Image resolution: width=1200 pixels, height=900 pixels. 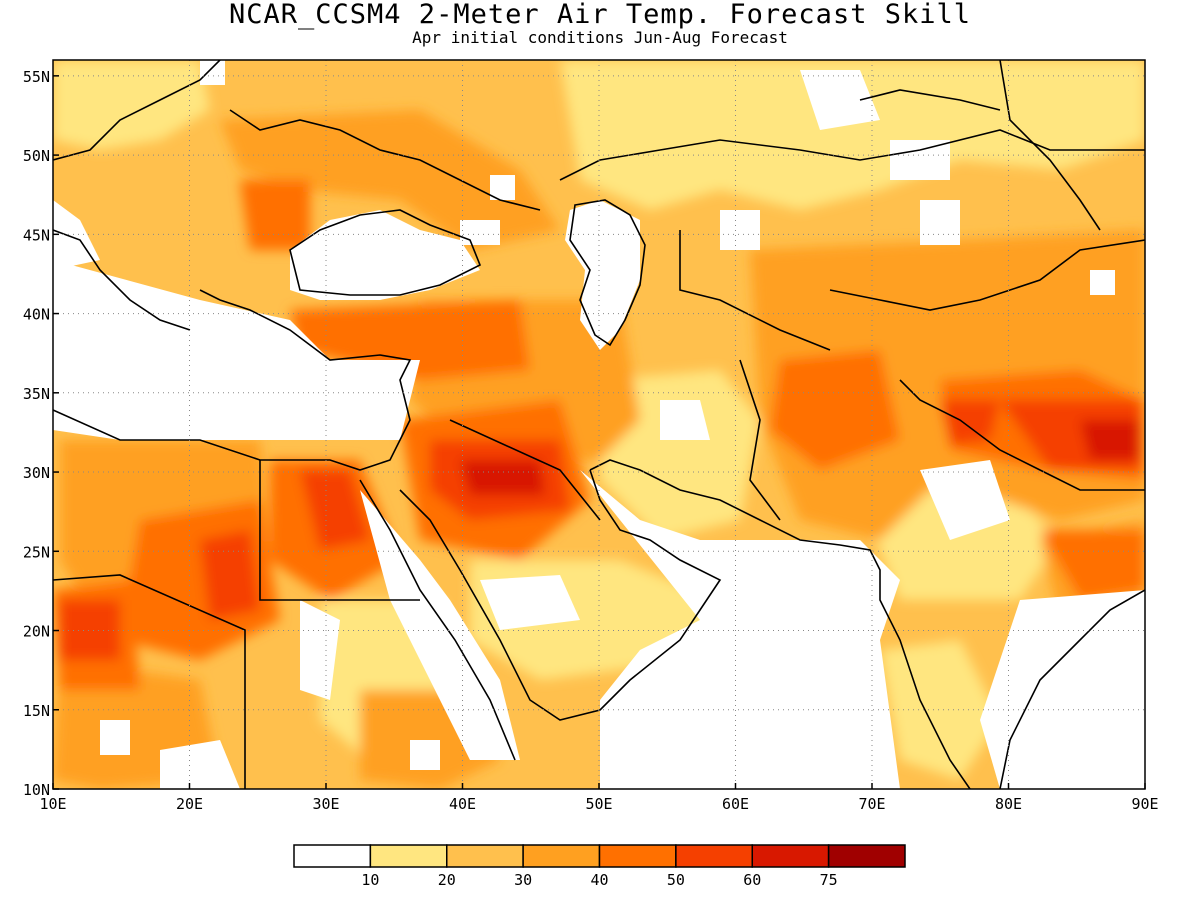 I want to click on longitude-tick-label: 80E, so click(x=1008, y=804).